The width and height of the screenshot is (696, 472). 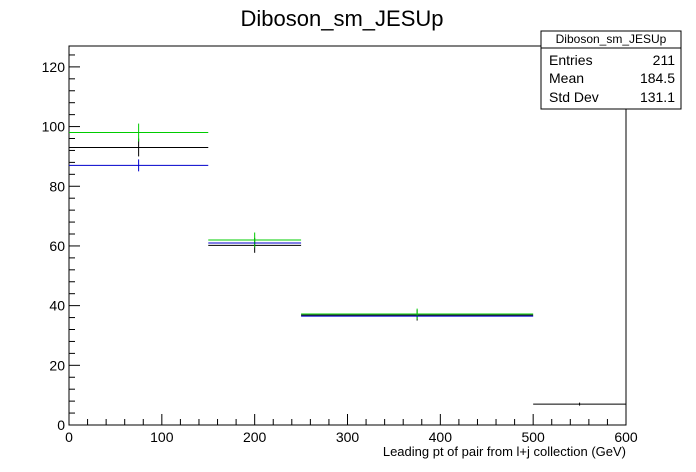 I want to click on y-axis: 0 20 40 60 80 100 120, so click(x=61, y=243).